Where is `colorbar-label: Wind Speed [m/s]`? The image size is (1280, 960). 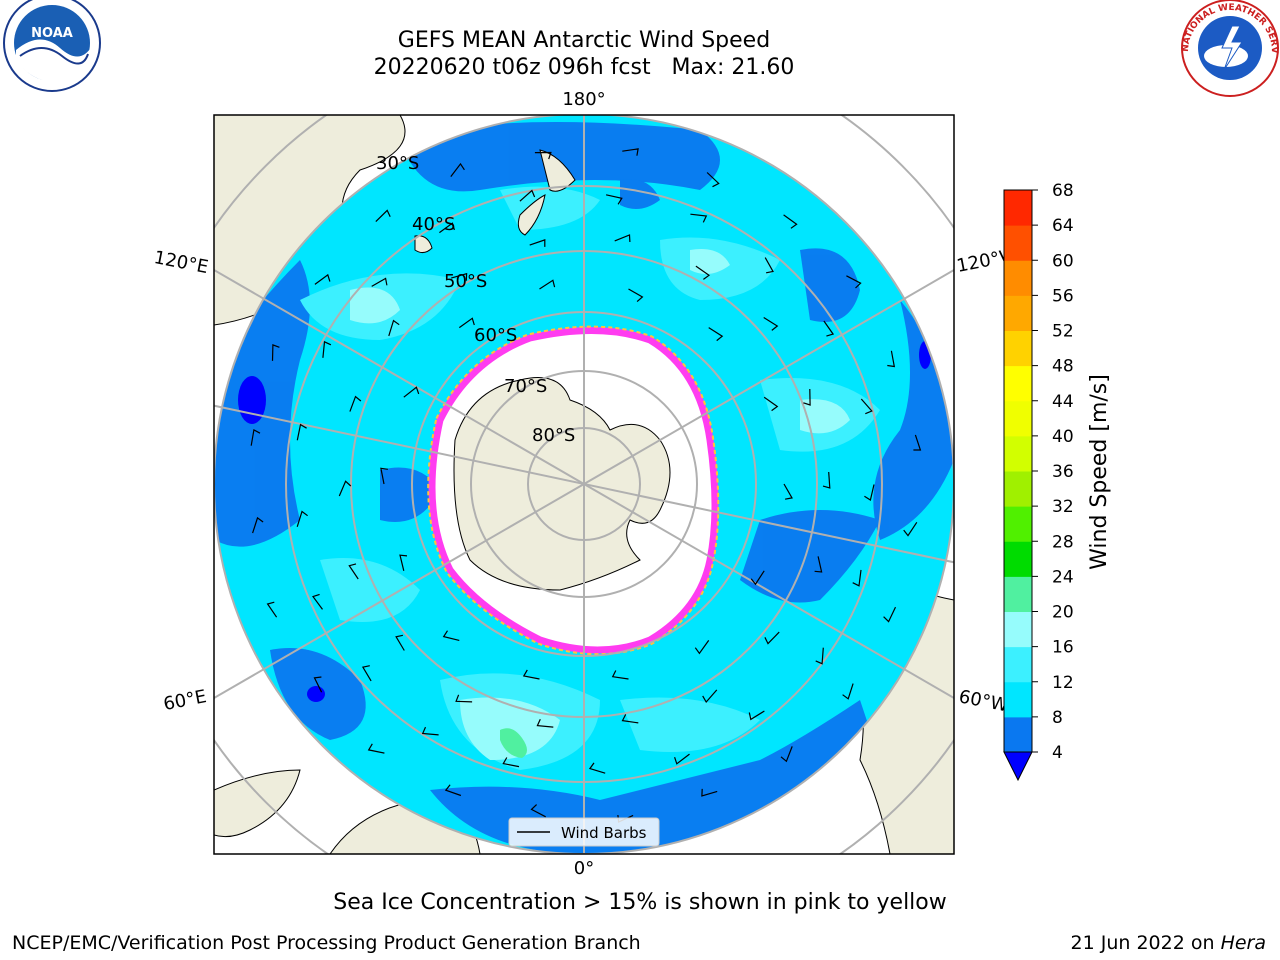 colorbar-label: Wind Speed [m/s] is located at coordinates (1099, 472).